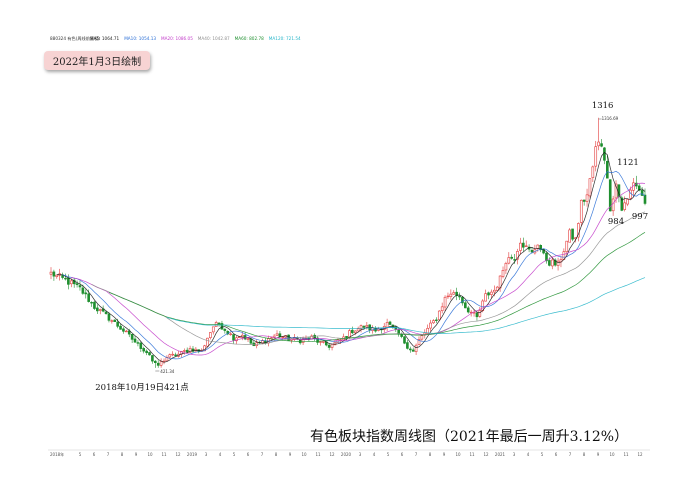  I want to click on x-tick-label: 3, so click(360, 454).